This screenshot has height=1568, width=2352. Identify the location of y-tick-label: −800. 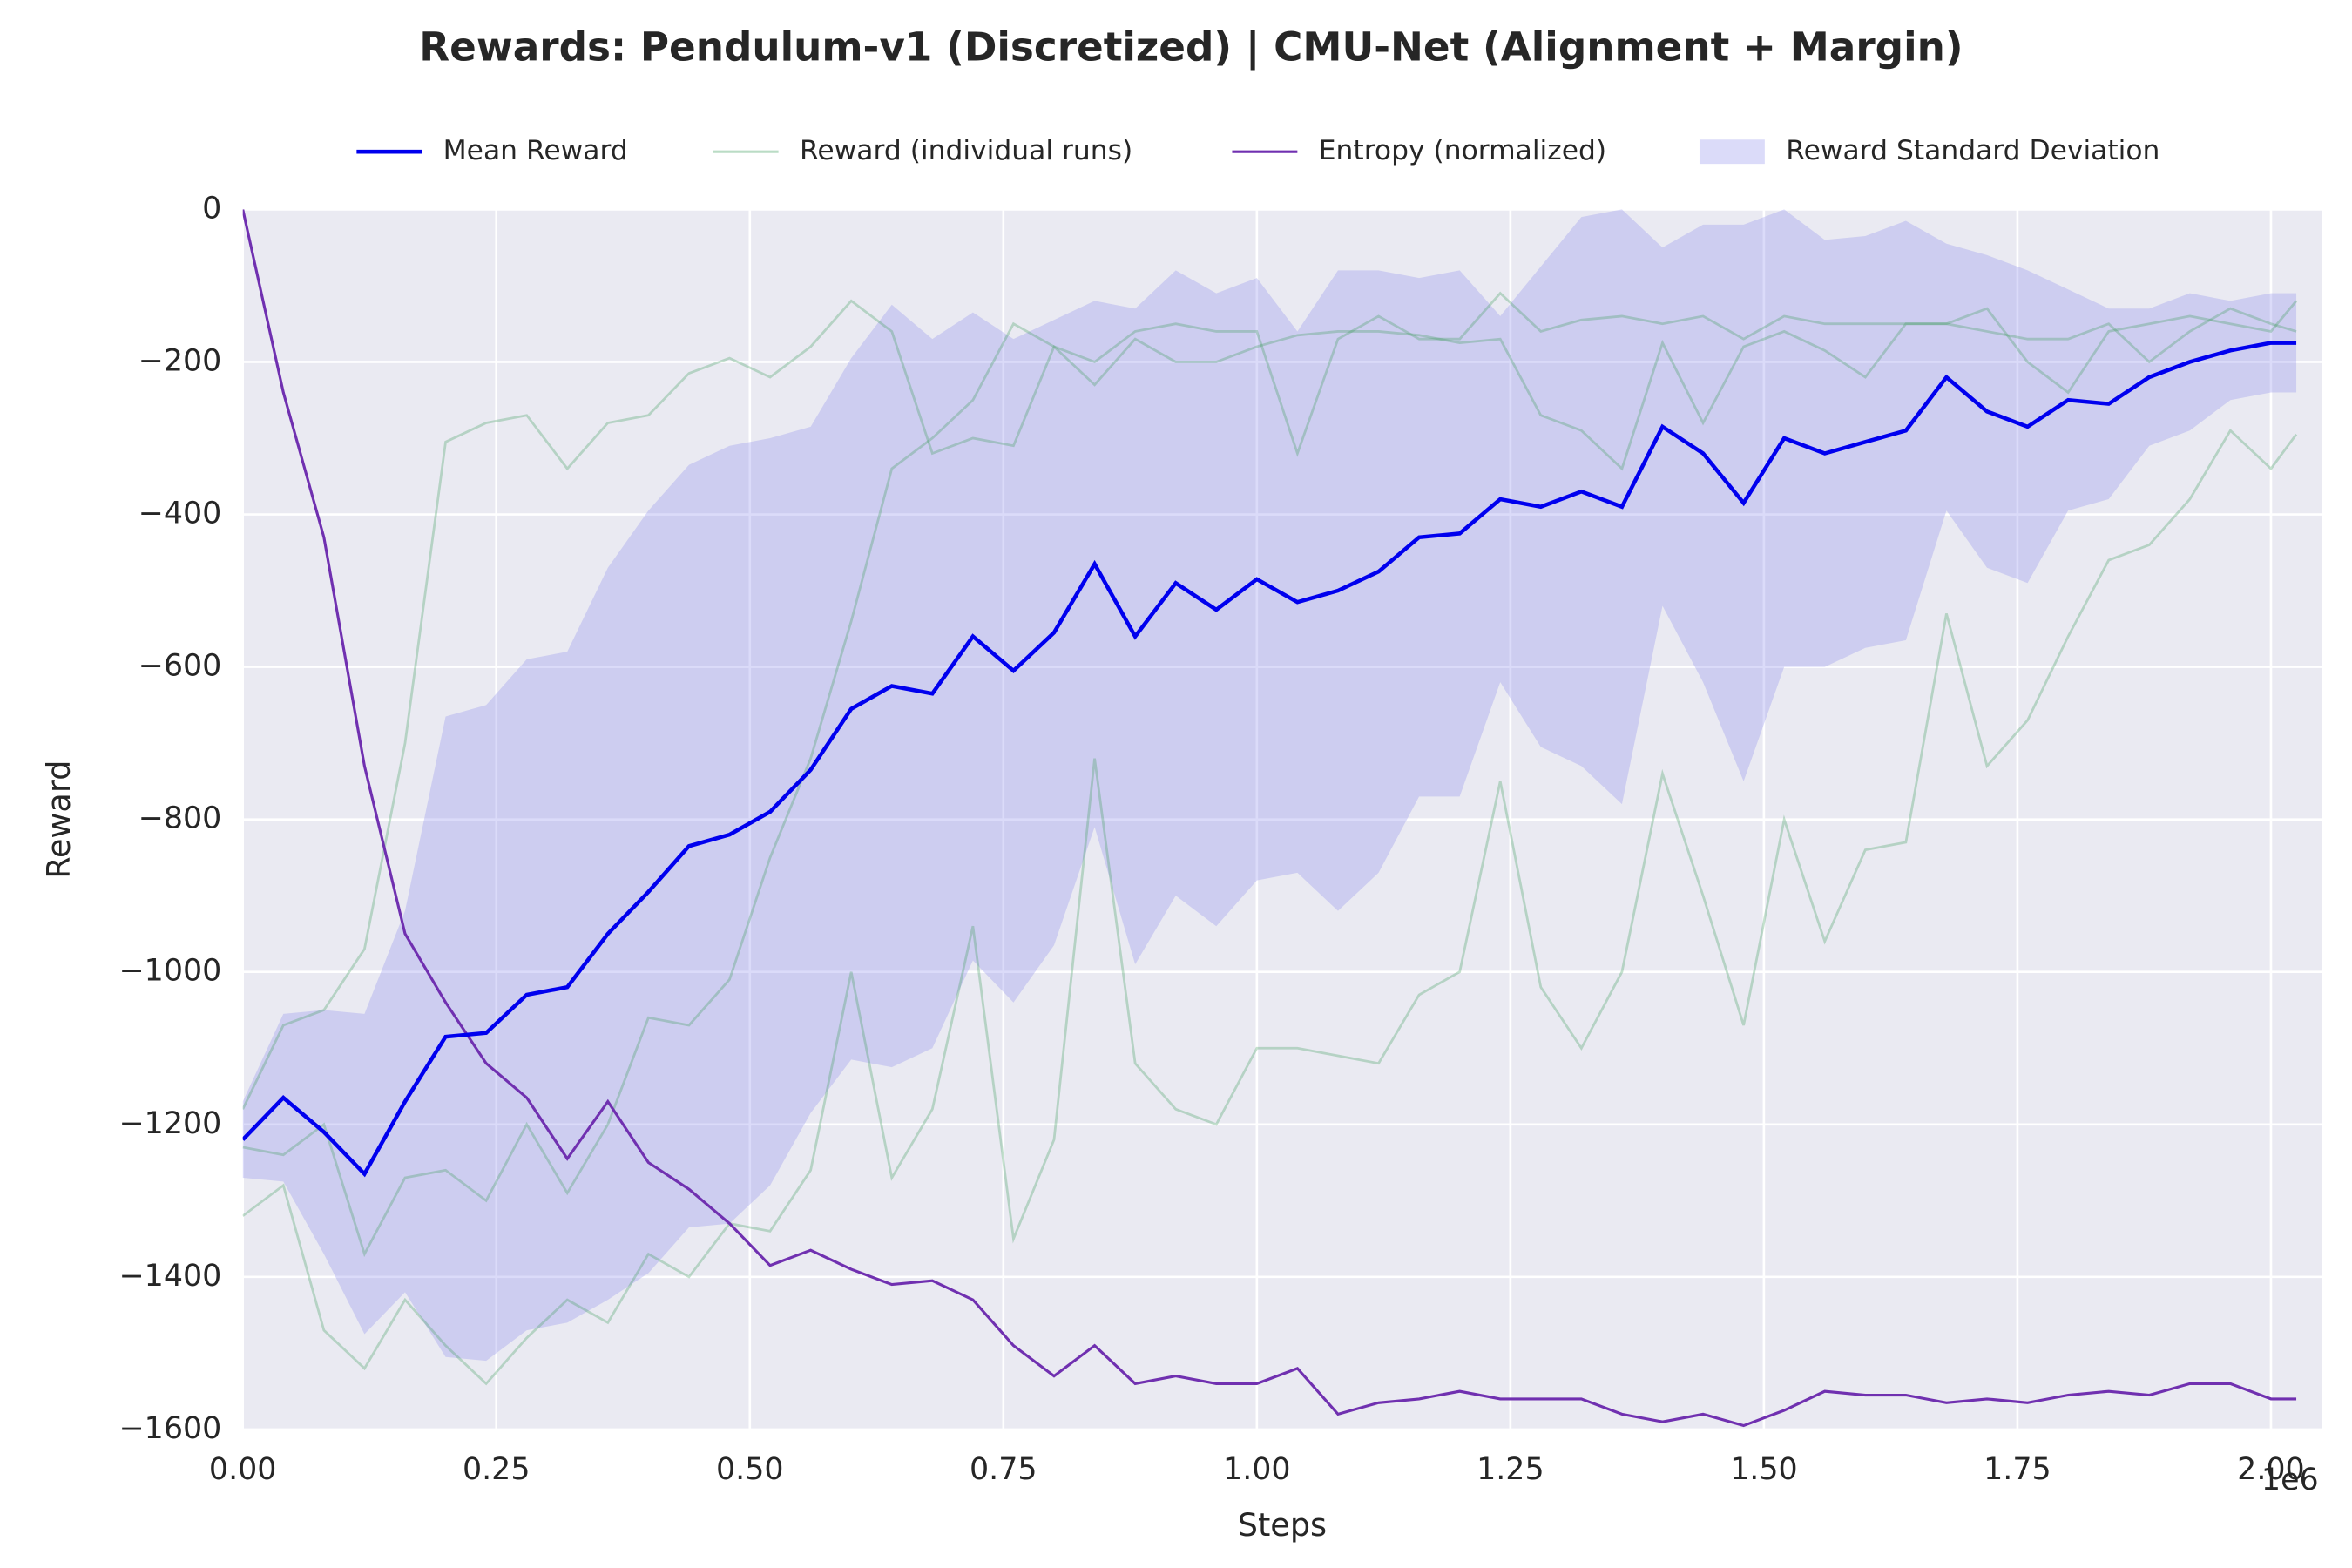
(180, 818).